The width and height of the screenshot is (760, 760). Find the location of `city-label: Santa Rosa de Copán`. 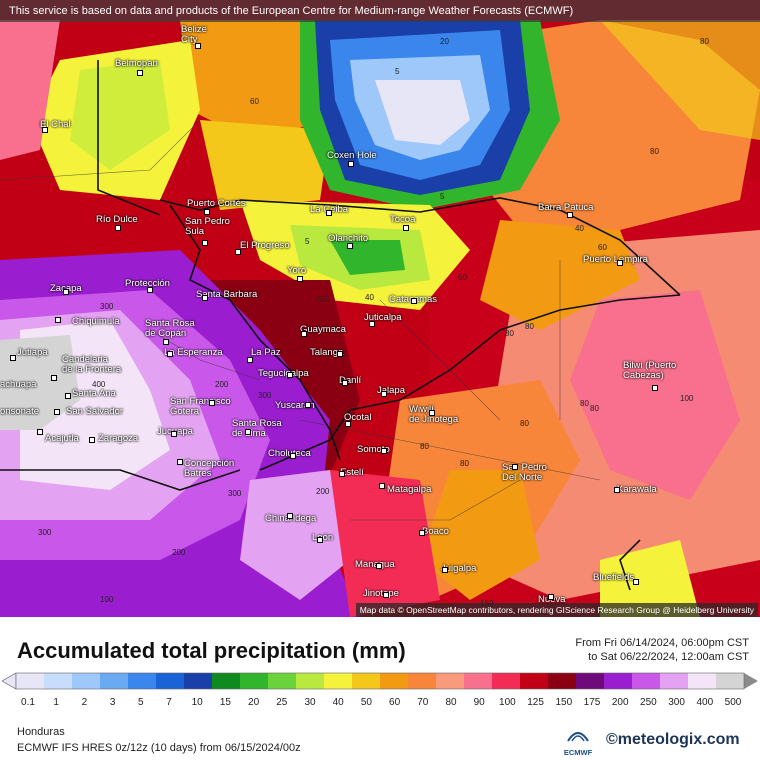

city-label: Santa Rosa de Copán is located at coordinates (170, 328).